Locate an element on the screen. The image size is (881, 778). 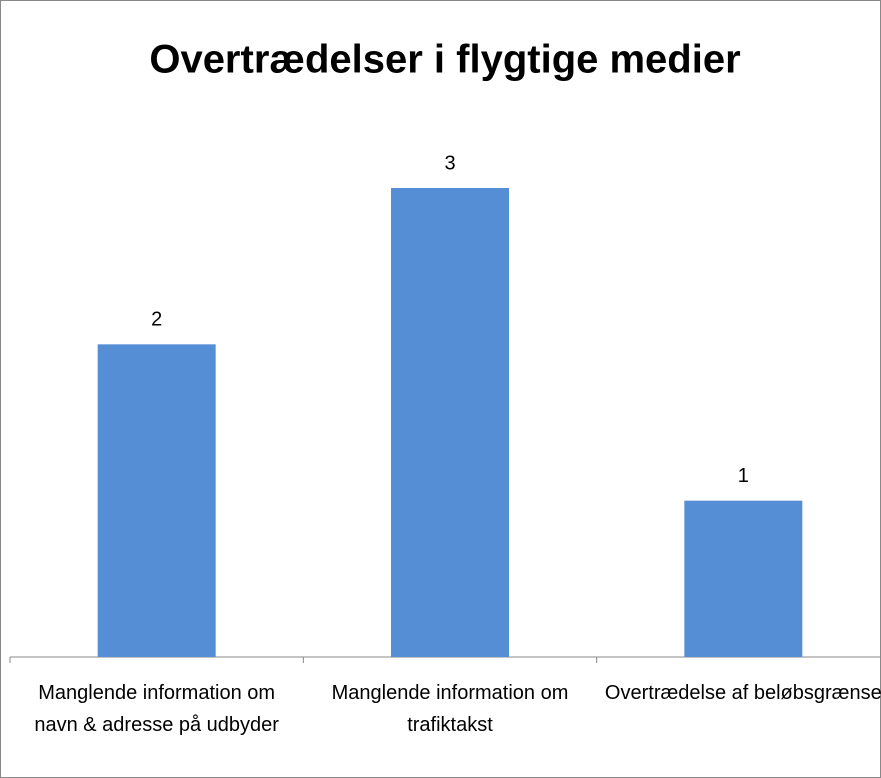
data-label: 1 is located at coordinates (743, 476).